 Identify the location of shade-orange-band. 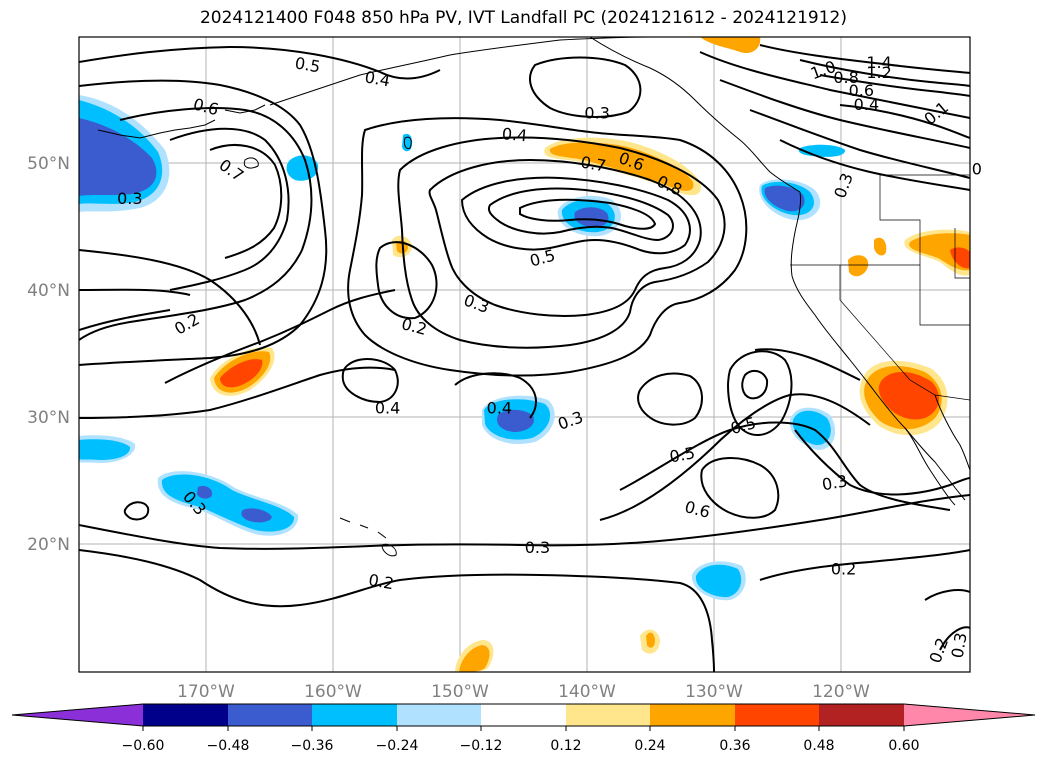
(621, 166).